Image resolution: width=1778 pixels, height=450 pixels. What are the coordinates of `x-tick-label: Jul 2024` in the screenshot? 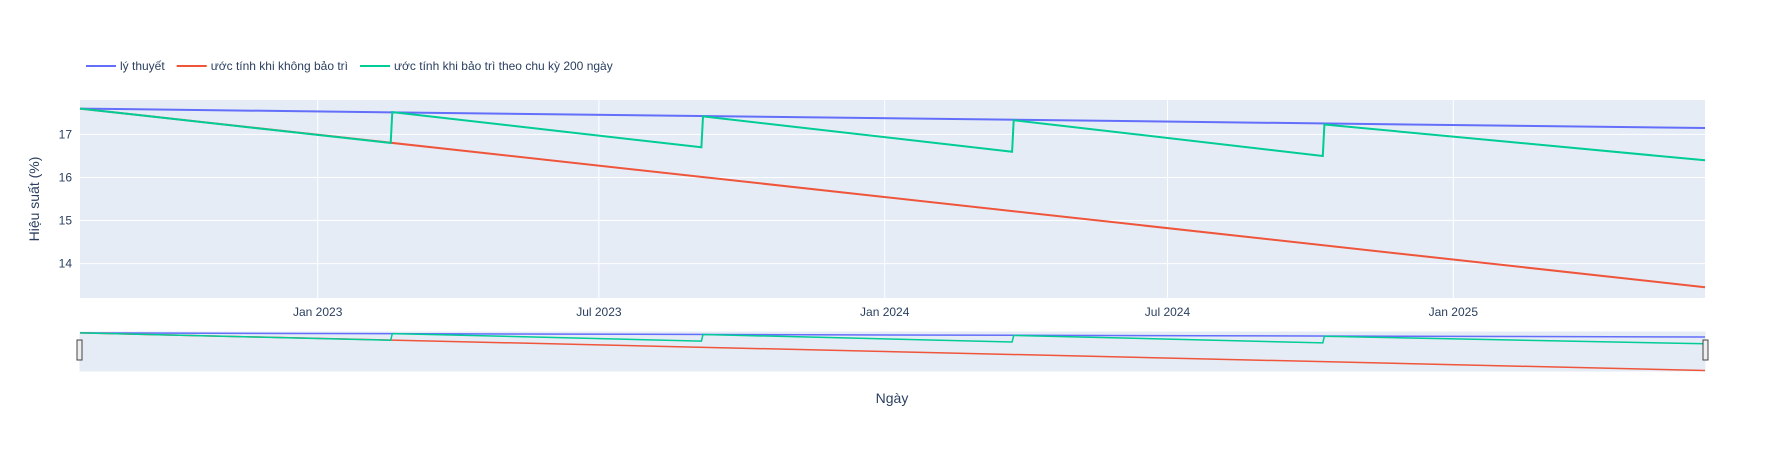 It's located at (1168, 312).